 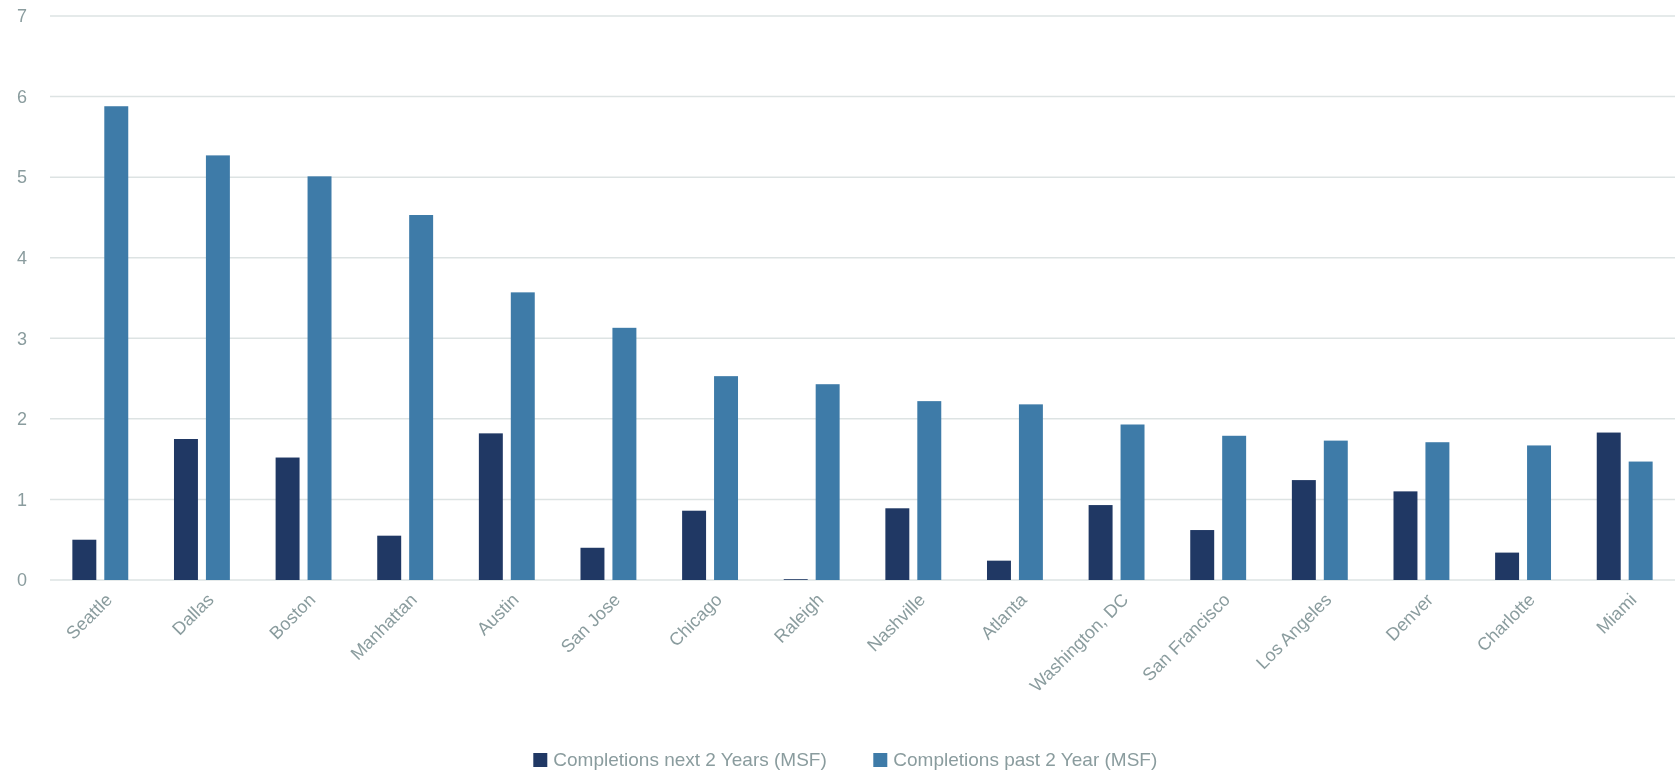 I want to click on y-tick-label: 1, so click(x=22, y=499).